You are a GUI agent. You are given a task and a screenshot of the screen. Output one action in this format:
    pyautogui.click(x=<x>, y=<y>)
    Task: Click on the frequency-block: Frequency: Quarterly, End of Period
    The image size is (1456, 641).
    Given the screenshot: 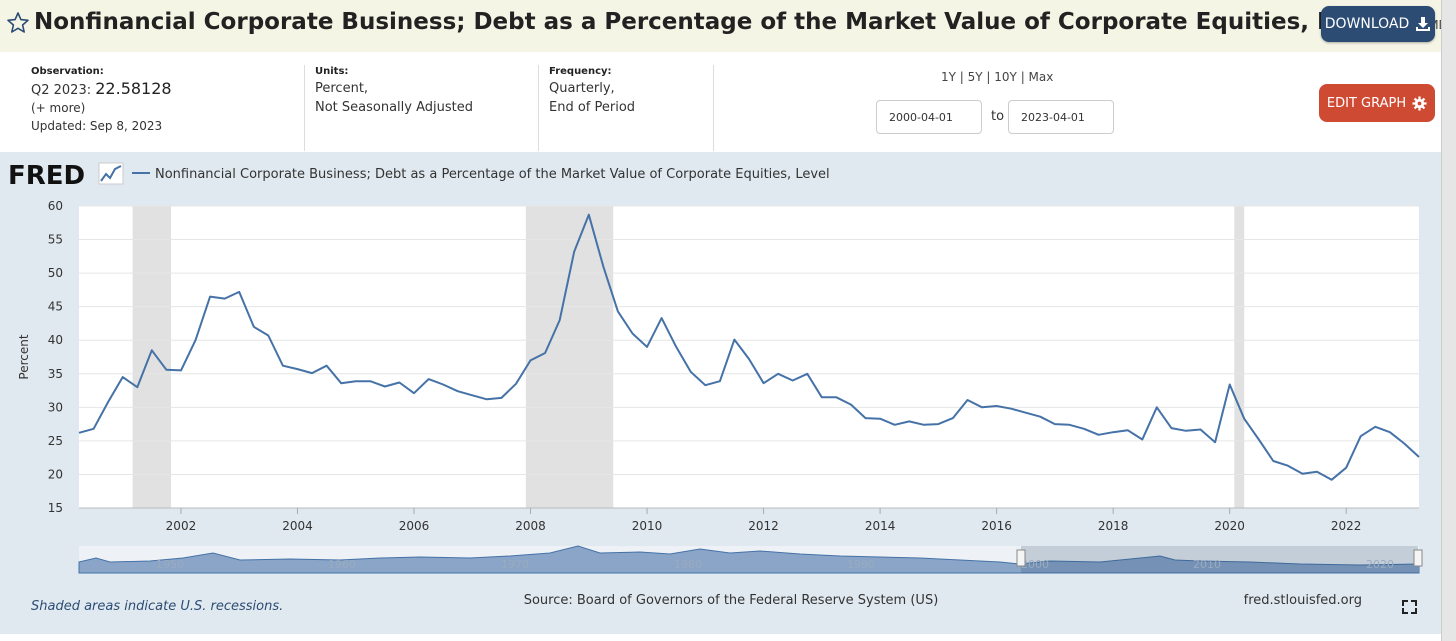 What is the action you would take?
    pyautogui.click(x=592, y=91)
    